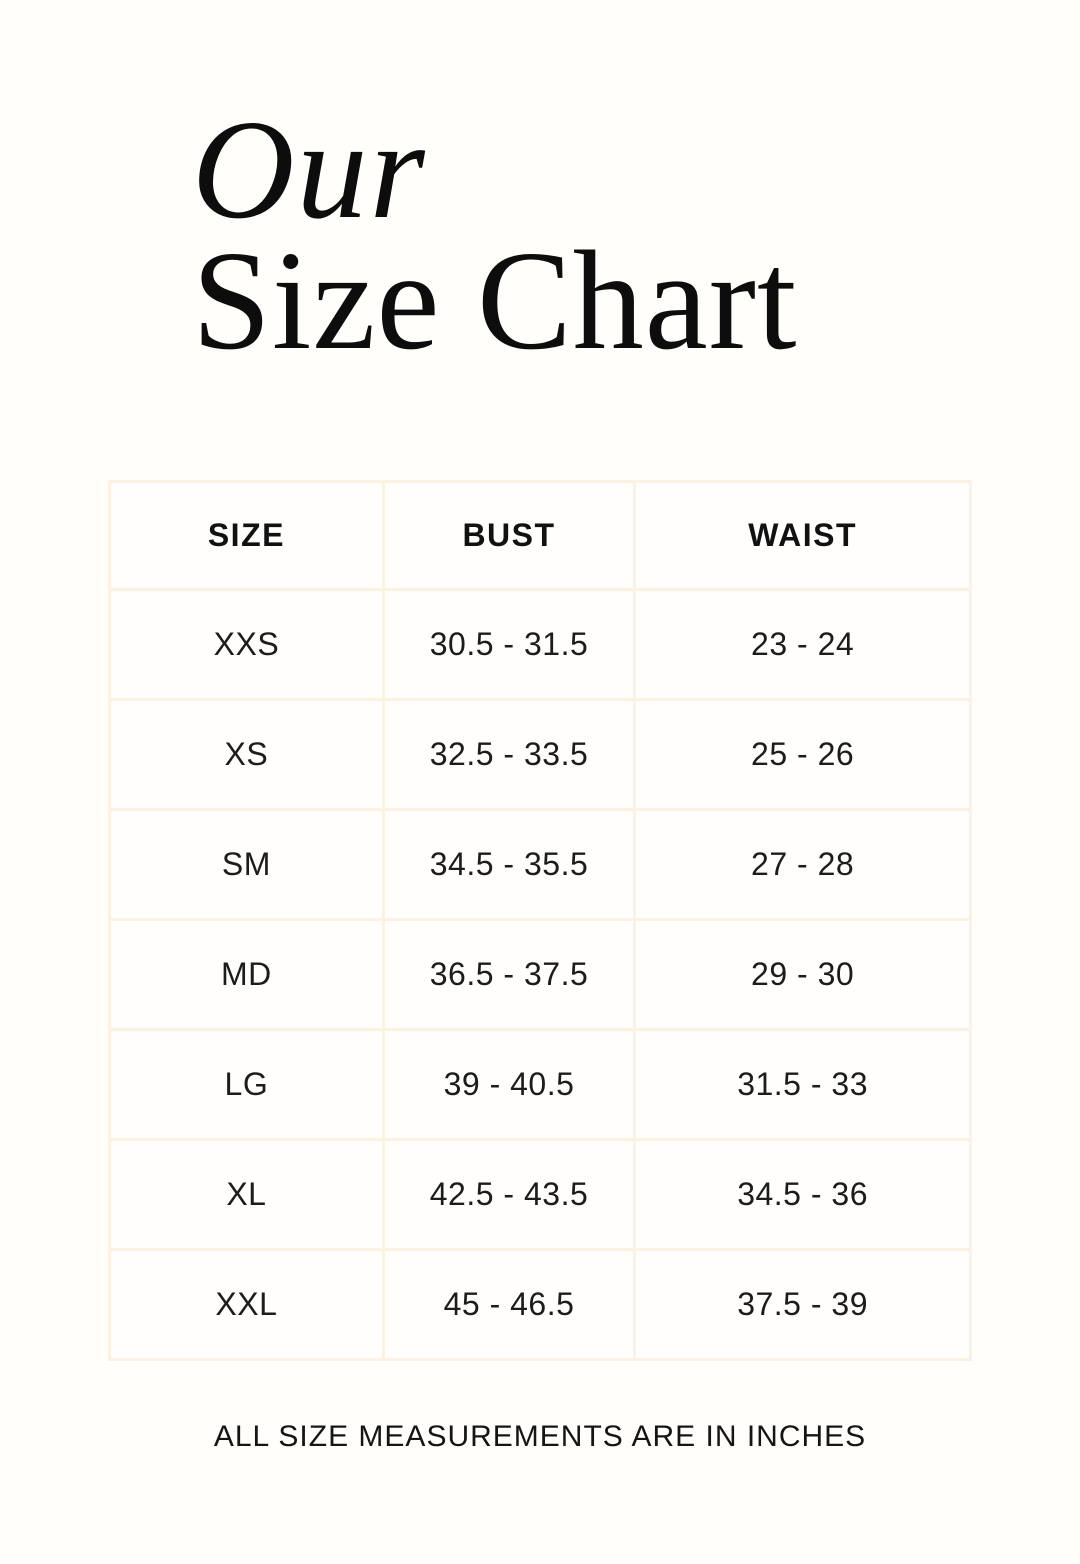 Image resolution: width=1080 pixels, height=1564 pixels. I want to click on table-row: XXS 30.5 - 31.5 23 - 24, so click(540, 644).